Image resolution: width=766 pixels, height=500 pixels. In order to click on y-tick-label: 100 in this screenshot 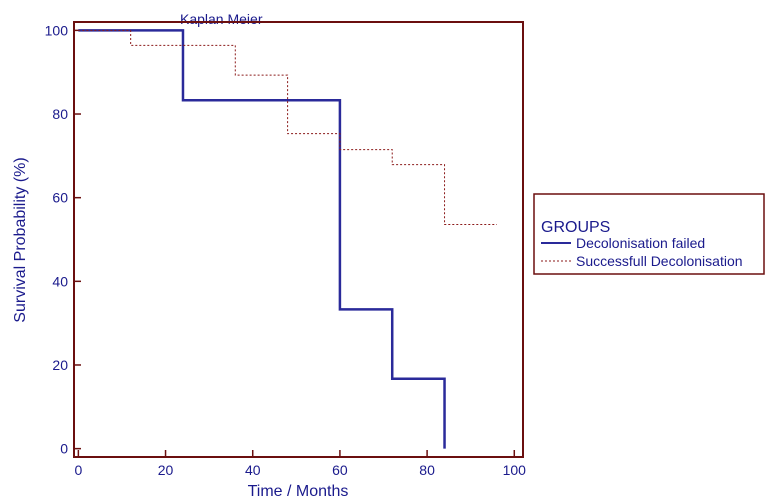, I will do `click(57, 30)`.